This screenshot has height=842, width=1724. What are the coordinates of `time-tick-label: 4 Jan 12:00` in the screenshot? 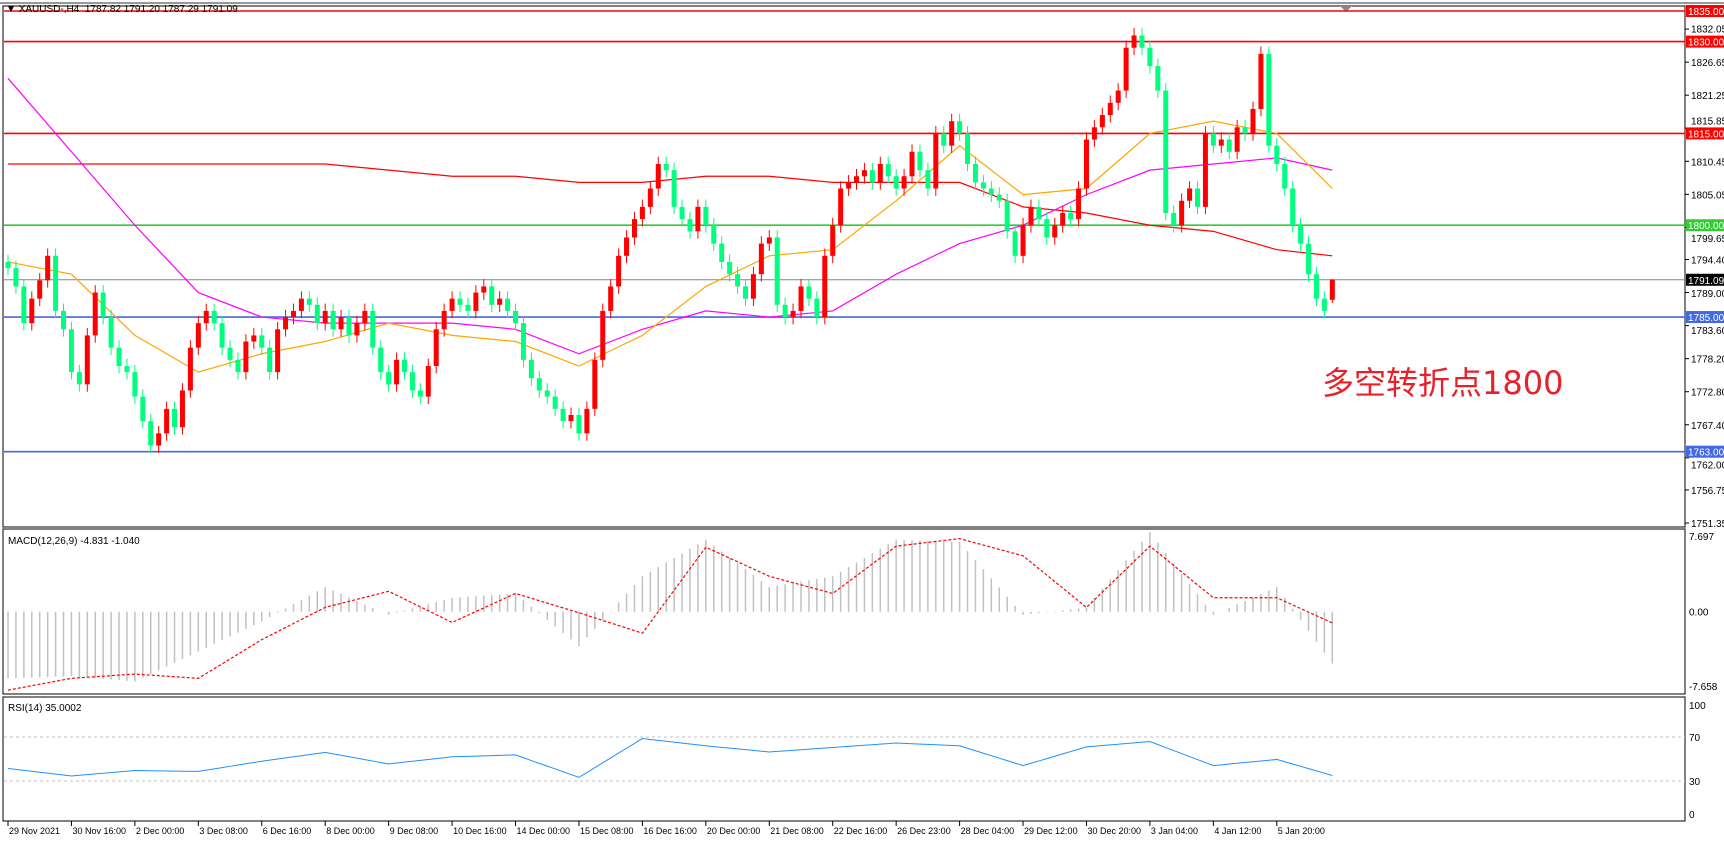 It's located at (1237, 831).